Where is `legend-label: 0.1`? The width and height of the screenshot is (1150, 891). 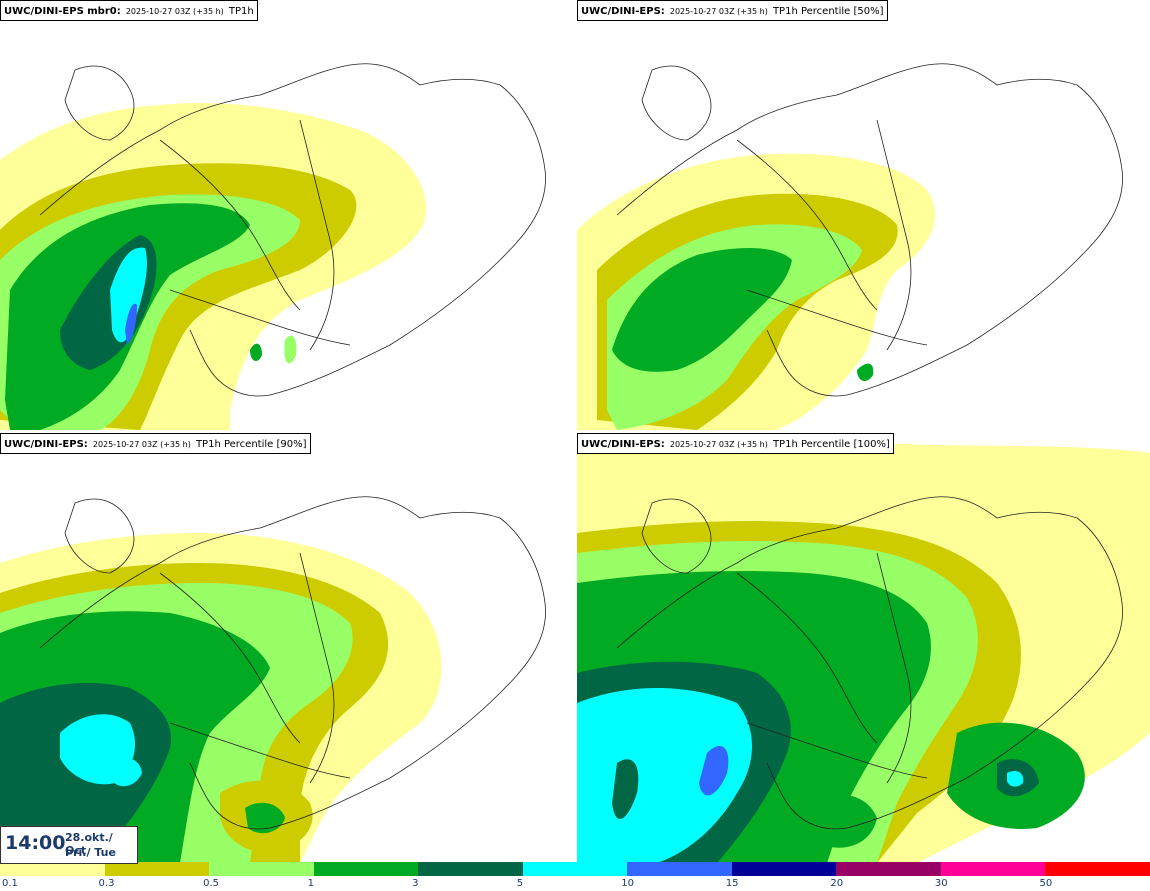
legend-label: 0.1 is located at coordinates (10, 883).